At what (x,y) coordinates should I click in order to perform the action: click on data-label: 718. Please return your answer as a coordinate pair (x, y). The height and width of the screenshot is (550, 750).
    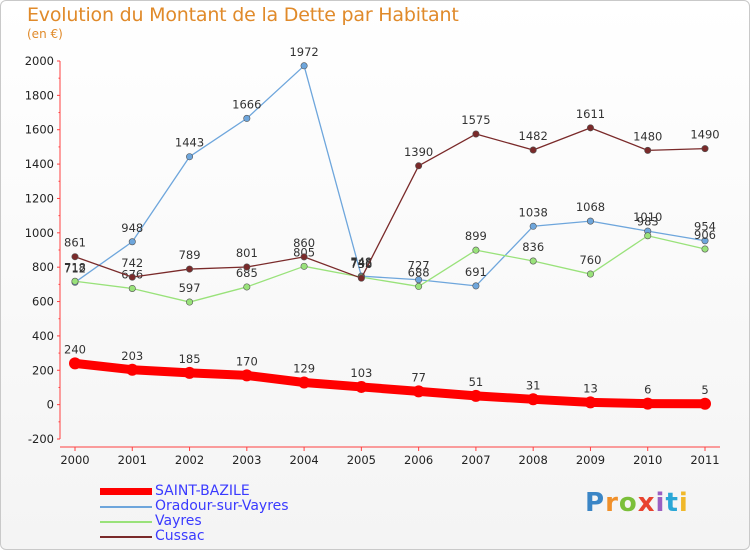
    Looking at the image, I should click on (75, 267).